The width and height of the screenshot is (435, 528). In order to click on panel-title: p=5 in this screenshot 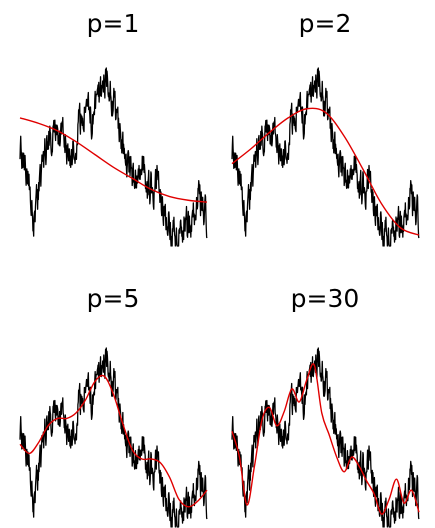, I will do `click(113, 298)`.